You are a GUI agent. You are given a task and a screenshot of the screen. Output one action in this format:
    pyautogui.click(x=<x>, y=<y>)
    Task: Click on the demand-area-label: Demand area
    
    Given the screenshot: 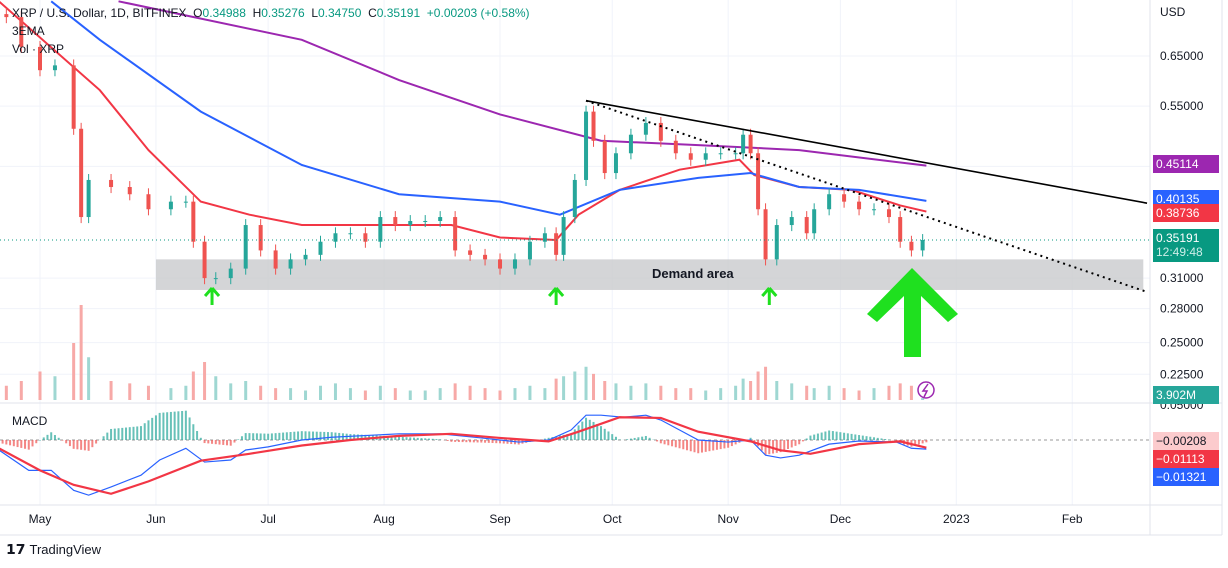 What is the action you would take?
    pyautogui.click(x=693, y=273)
    